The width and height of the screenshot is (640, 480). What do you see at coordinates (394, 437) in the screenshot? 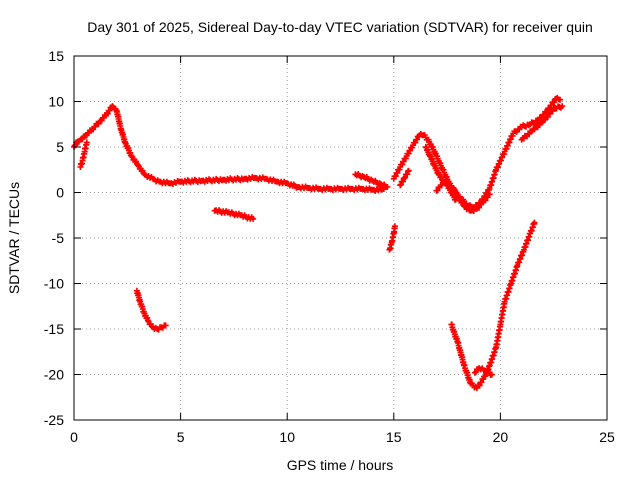
I see `x-tick-label: 15` at bounding box center [394, 437].